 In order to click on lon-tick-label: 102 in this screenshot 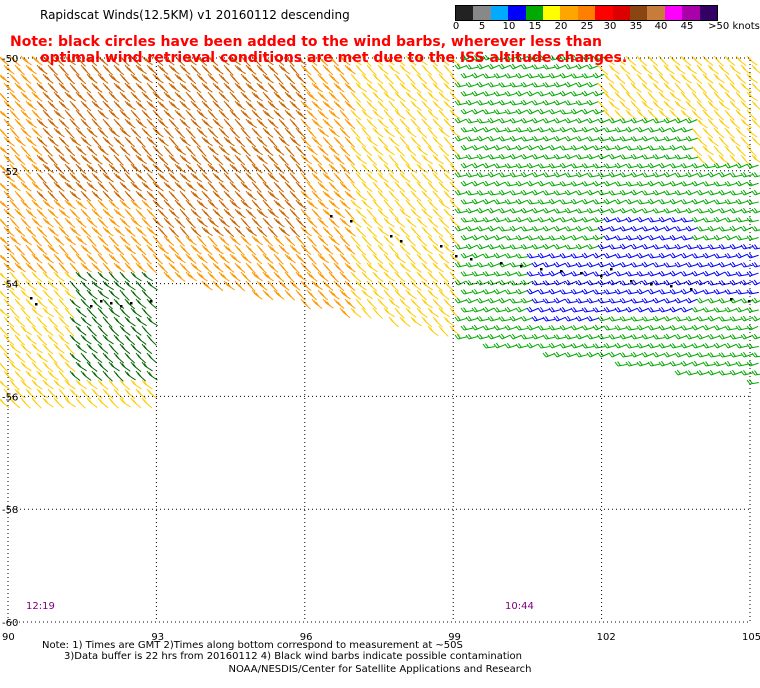, I will do `click(606, 637)`.